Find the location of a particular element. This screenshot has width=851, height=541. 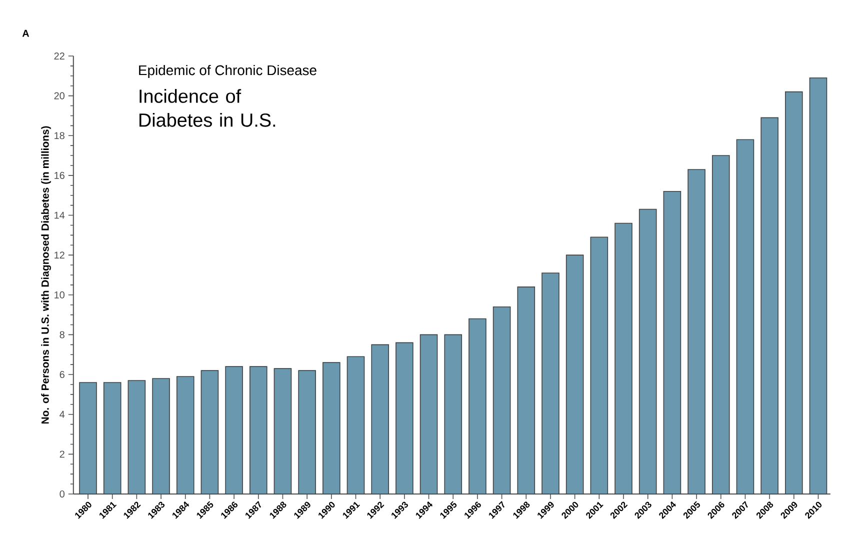

y-tick-label: 12 is located at coordinates (59, 255).